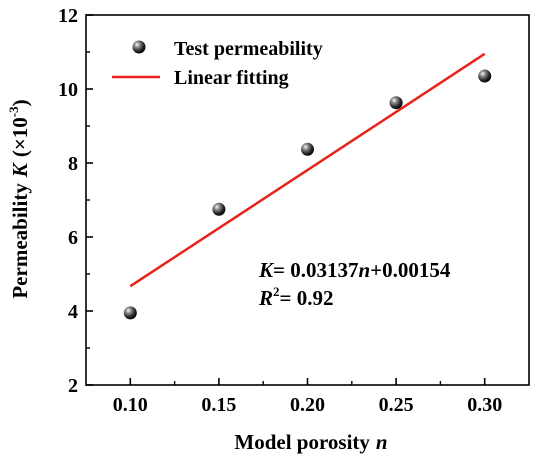  What do you see at coordinates (410, 270) in the screenshot?
I see `fit-equation-part-b: +0.00154` at bounding box center [410, 270].